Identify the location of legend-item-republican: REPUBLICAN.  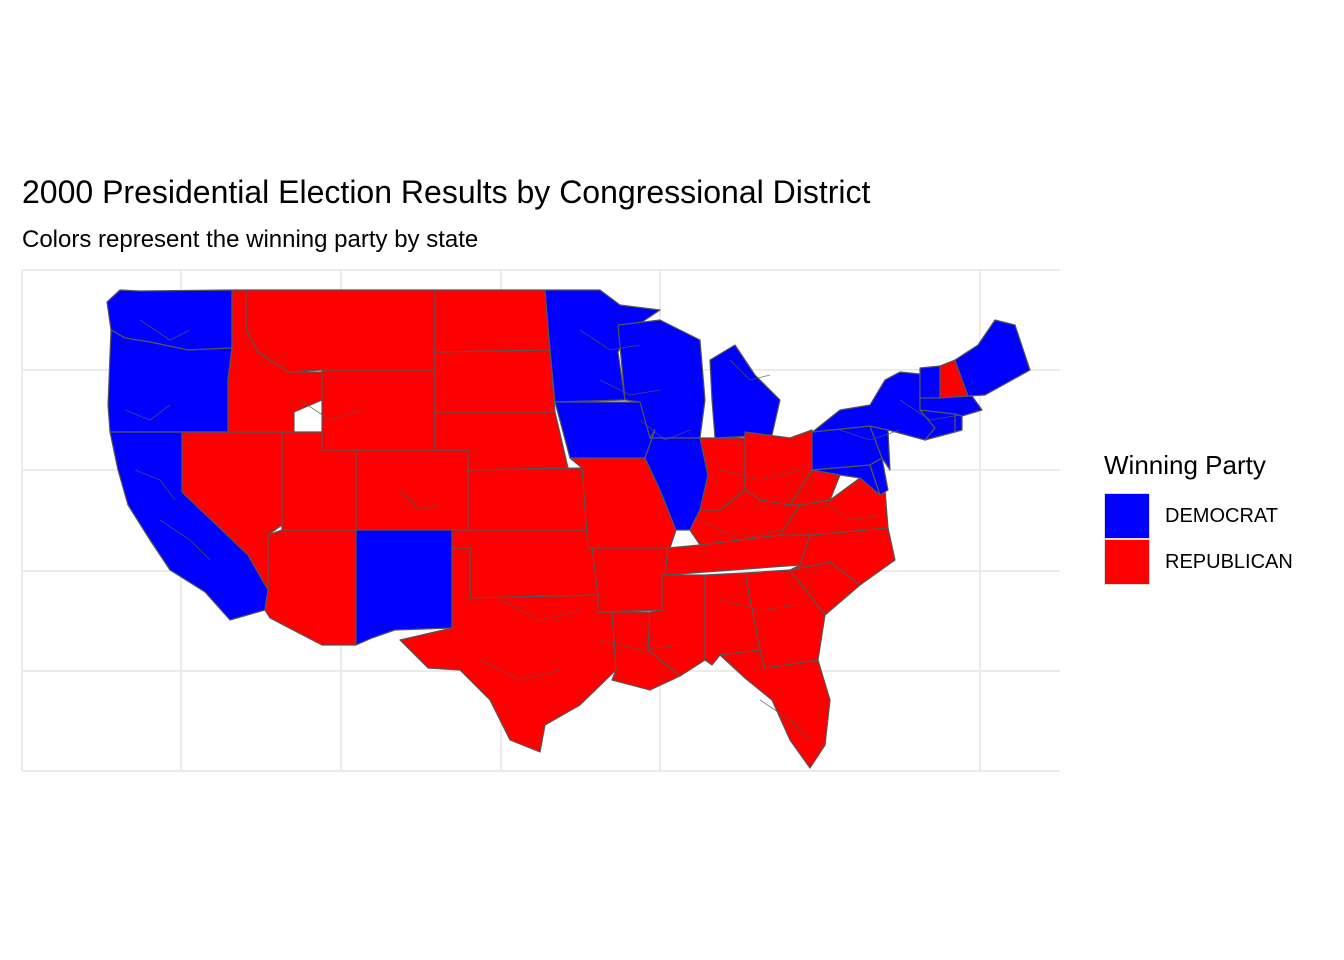
(1198, 562).